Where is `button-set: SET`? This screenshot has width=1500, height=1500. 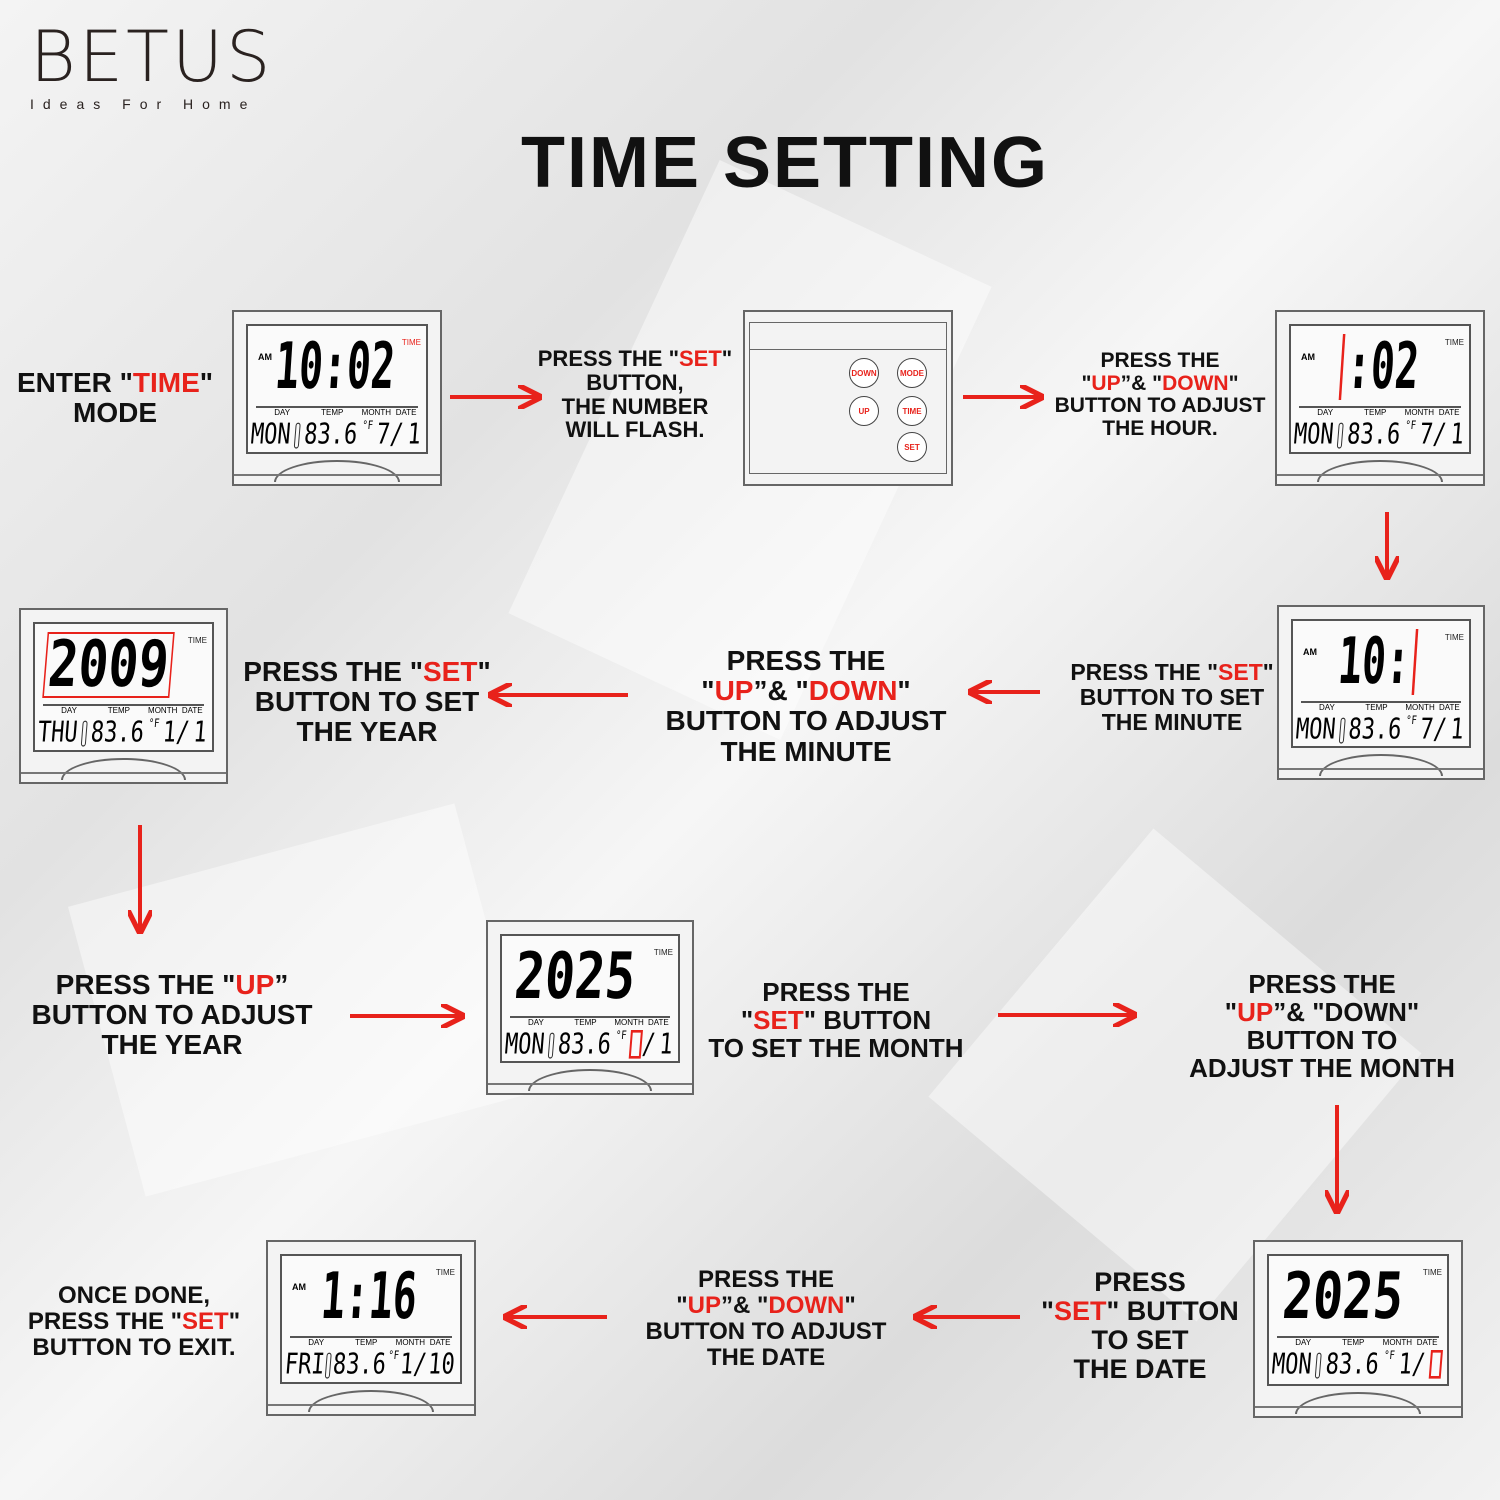 button-set: SET is located at coordinates (912, 447).